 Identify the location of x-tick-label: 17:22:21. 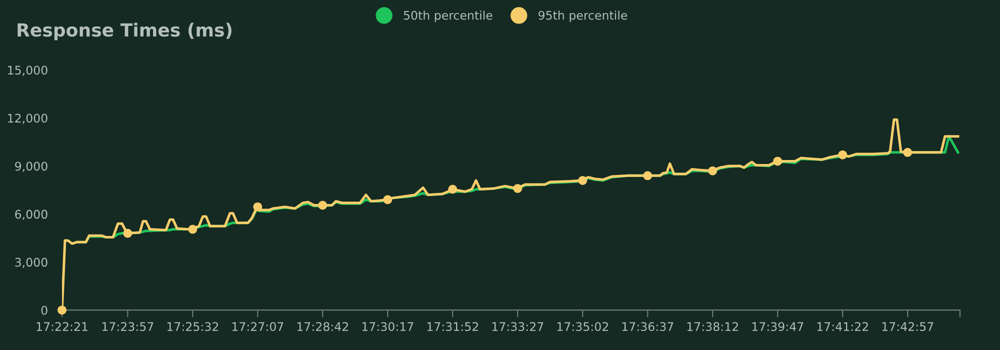
(62, 326).